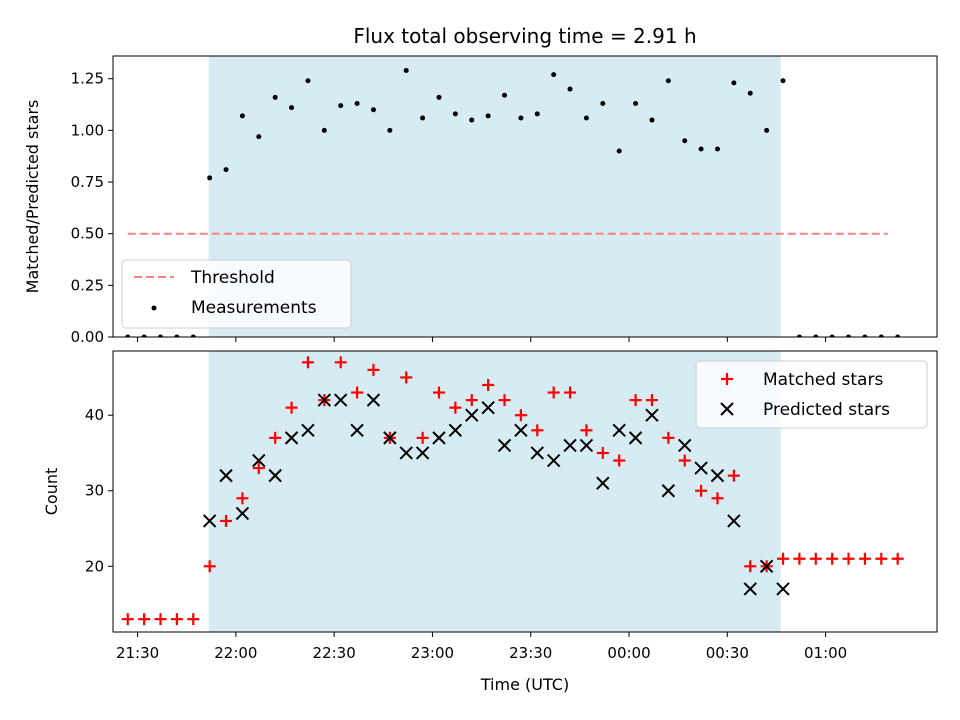 This screenshot has height=720, width=960. I want to click on count-y-axis-label: Count, so click(51, 492).